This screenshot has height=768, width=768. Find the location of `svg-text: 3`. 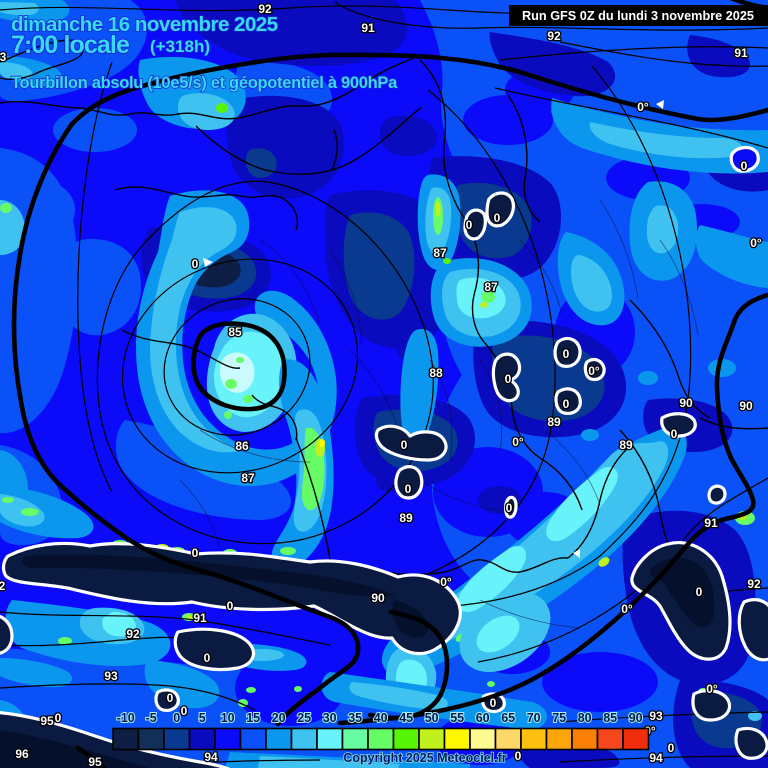

svg-text: 3 is located at coordinates (3, 57).